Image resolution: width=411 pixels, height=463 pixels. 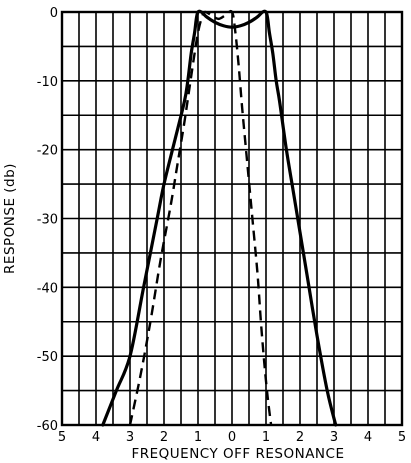 I want to click on y-tick-label: -40, so click(x=47, y=288).